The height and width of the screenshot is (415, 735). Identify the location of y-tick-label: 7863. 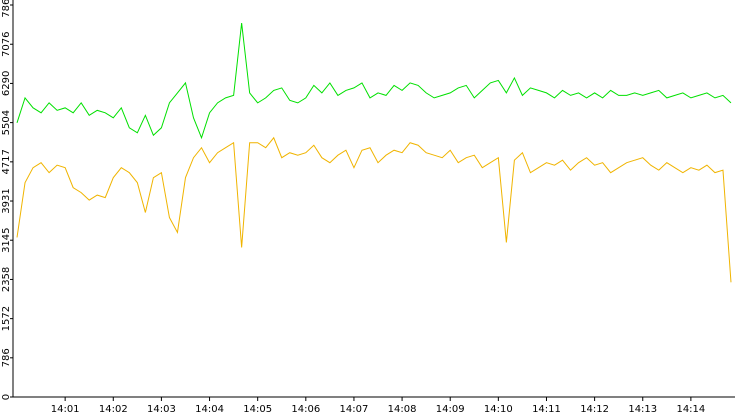
(6, 9).